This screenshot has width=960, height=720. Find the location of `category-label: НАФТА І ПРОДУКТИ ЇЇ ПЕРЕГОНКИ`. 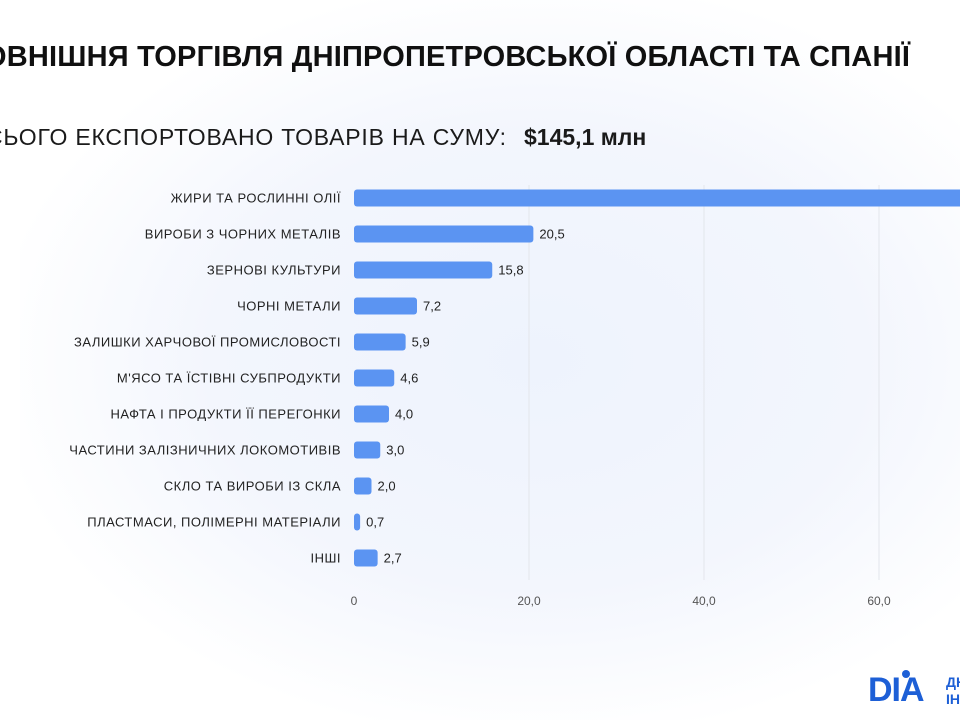

category-label: НАФТА І ПРОДУКТИ ЇЇ ПЕРЕГОНКИ is located at coordinates (226, 414).